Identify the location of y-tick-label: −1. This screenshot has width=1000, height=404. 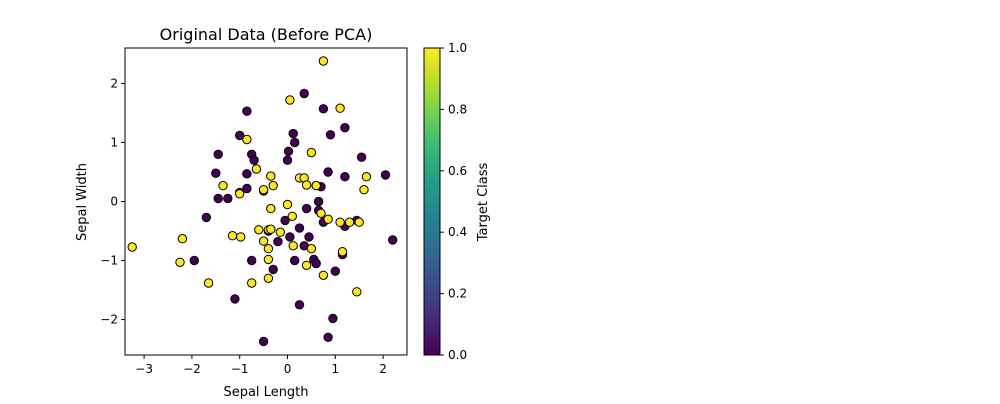
(109, 261).